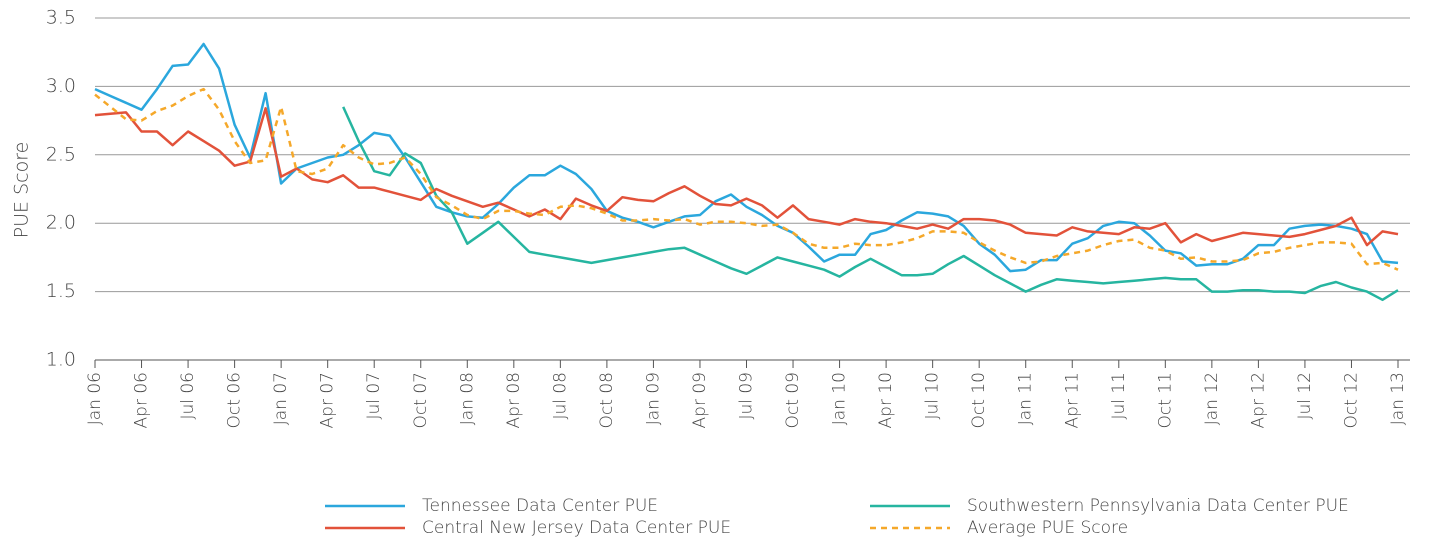 The width and height of the screenshot is (1429, 547). Describe the element at coordinates (328, 400) in the screenshot. I see `x-tick-label: Apr 07` at that location.